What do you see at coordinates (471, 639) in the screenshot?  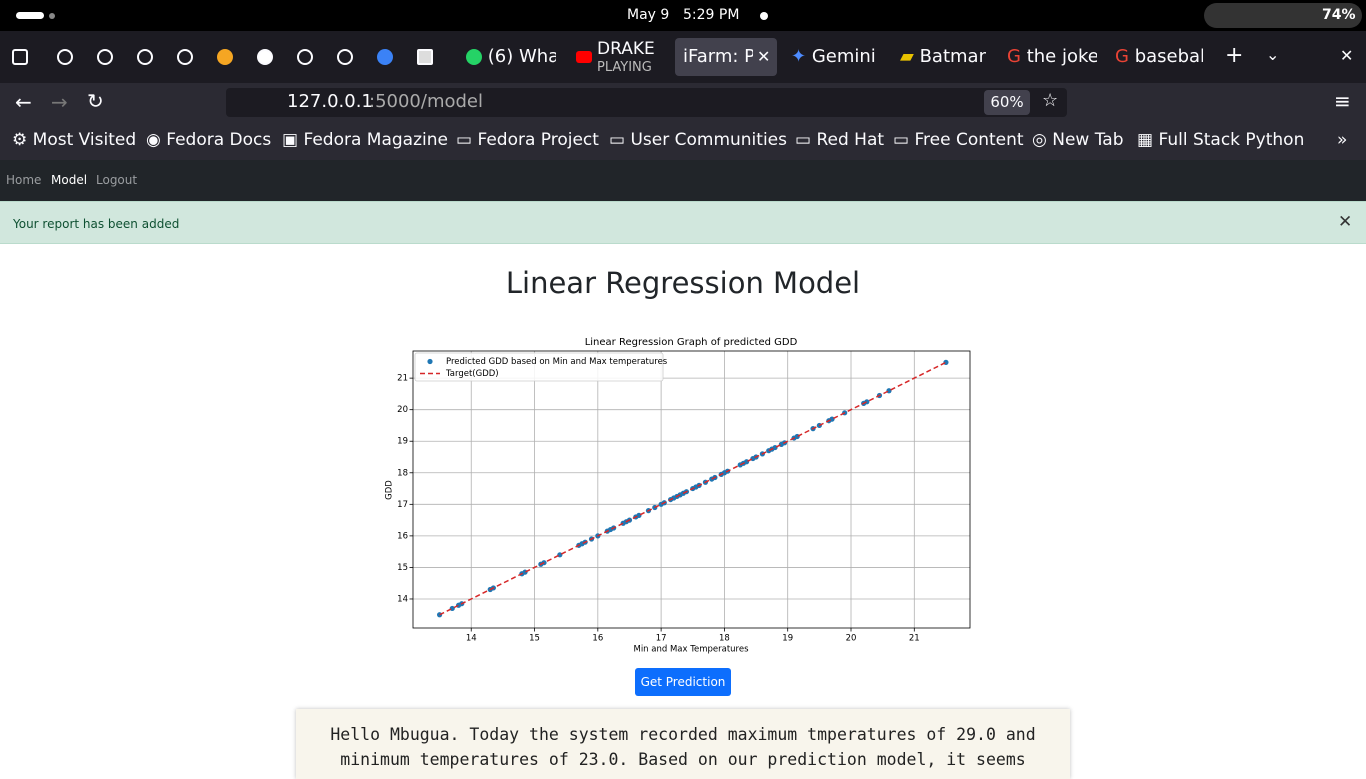 I see `x-tick-label: 14` at bounding box center [471, 639].